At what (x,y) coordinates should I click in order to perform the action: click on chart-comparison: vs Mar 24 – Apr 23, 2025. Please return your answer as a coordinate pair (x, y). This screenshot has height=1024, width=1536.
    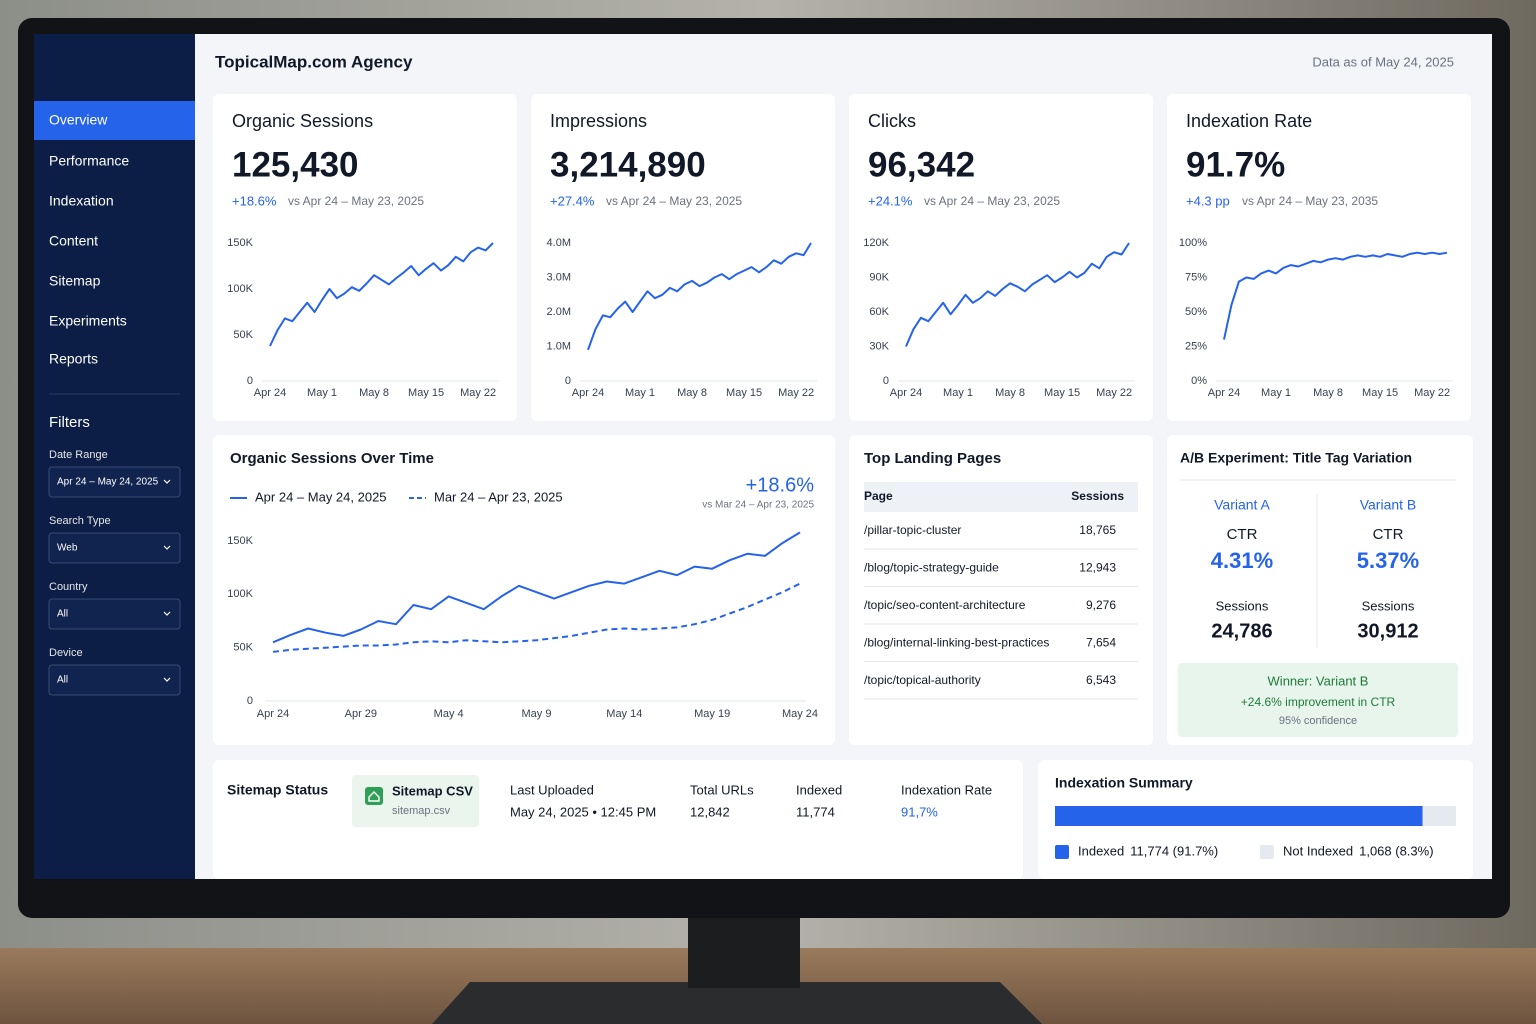
    Looking at the image, I should click on (758, 505).